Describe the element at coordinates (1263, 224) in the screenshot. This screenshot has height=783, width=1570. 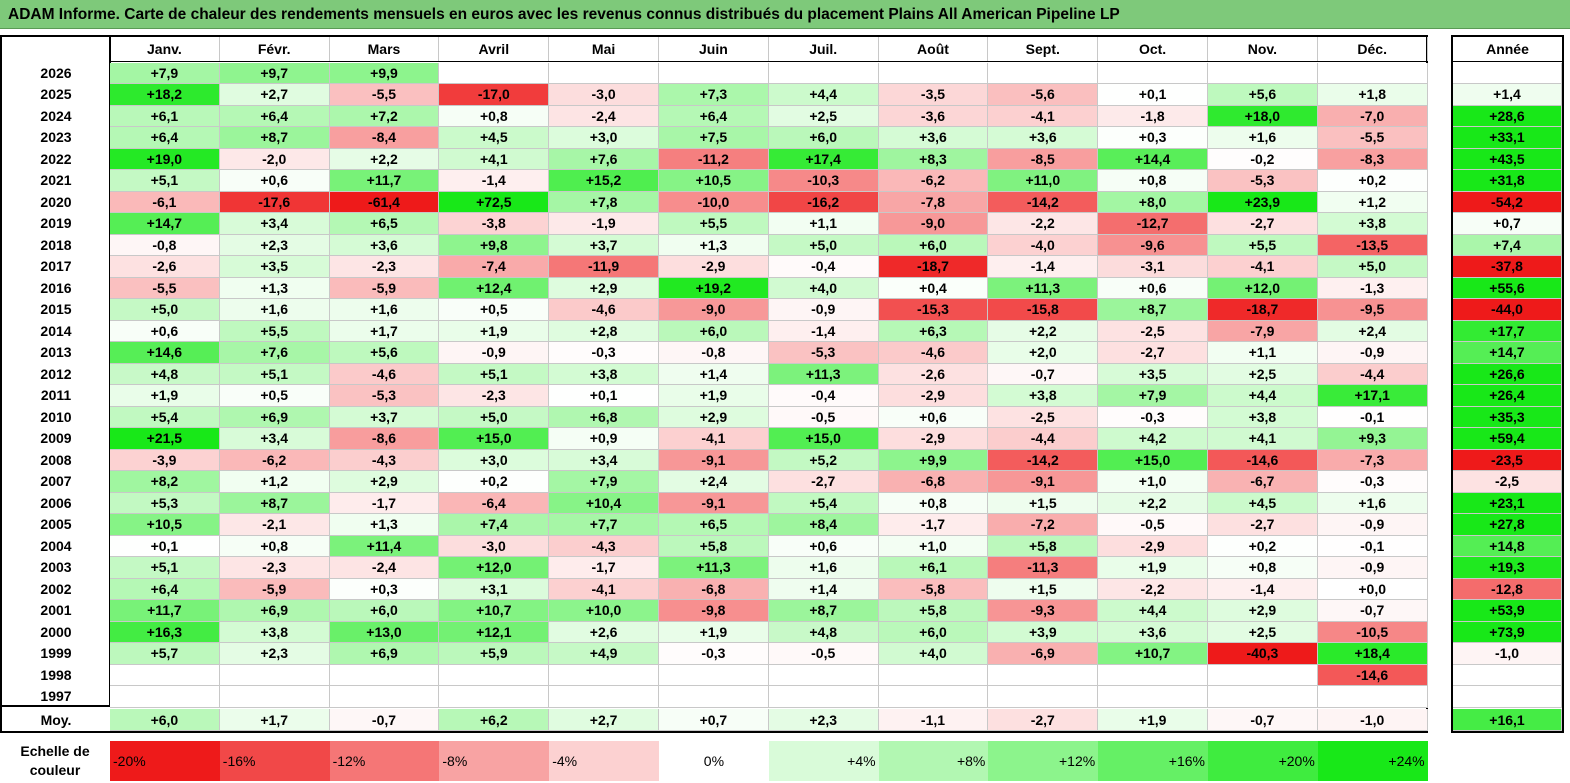
I see `heatmap-cell: -2,7` at that location.